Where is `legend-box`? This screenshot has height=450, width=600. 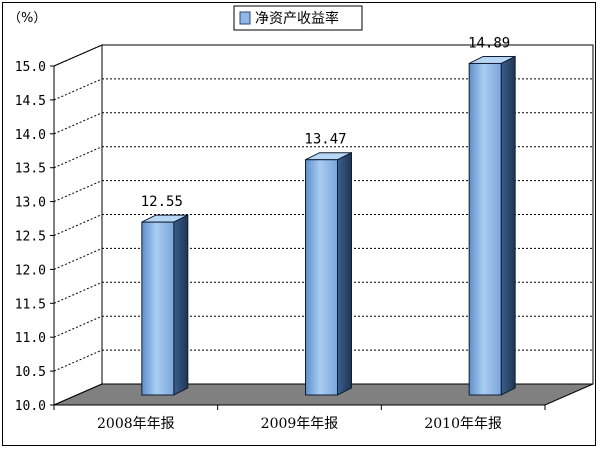
legend-box is located at coordinates (298, 18).